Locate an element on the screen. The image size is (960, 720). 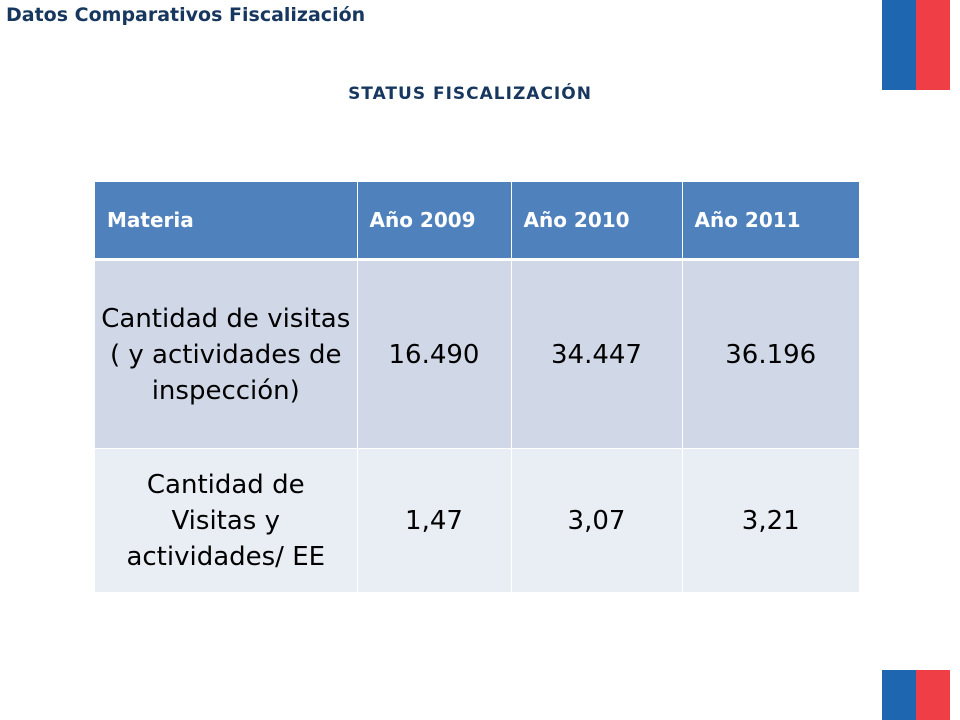
page-title: Datos Comparativos Fiscalización is located at coordinates (186, 15).